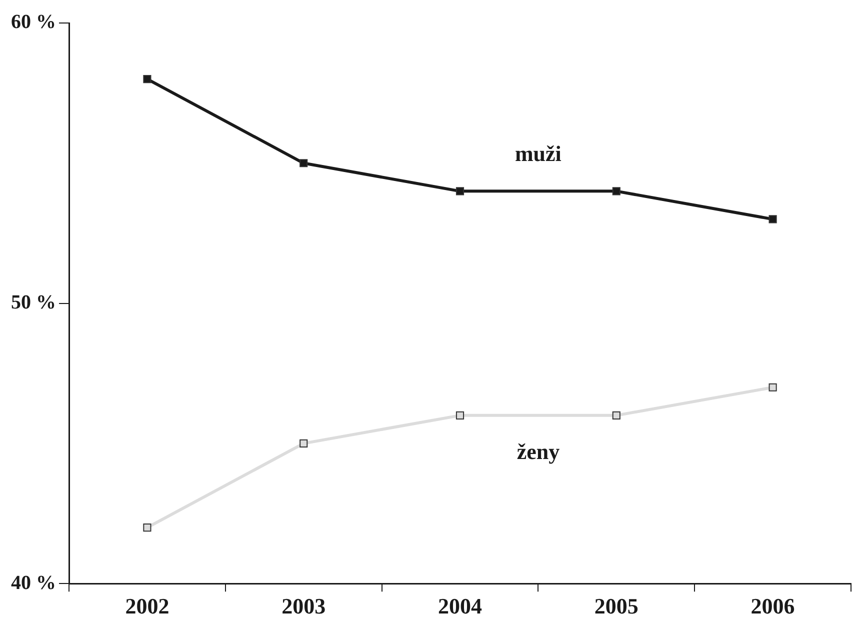 The height and width of the screenshot is (632, 867). What do you see at coordinates (33, 302) in the screenshot?
I see `y-tick-label: 50 %` at bounding box center [33, 302].